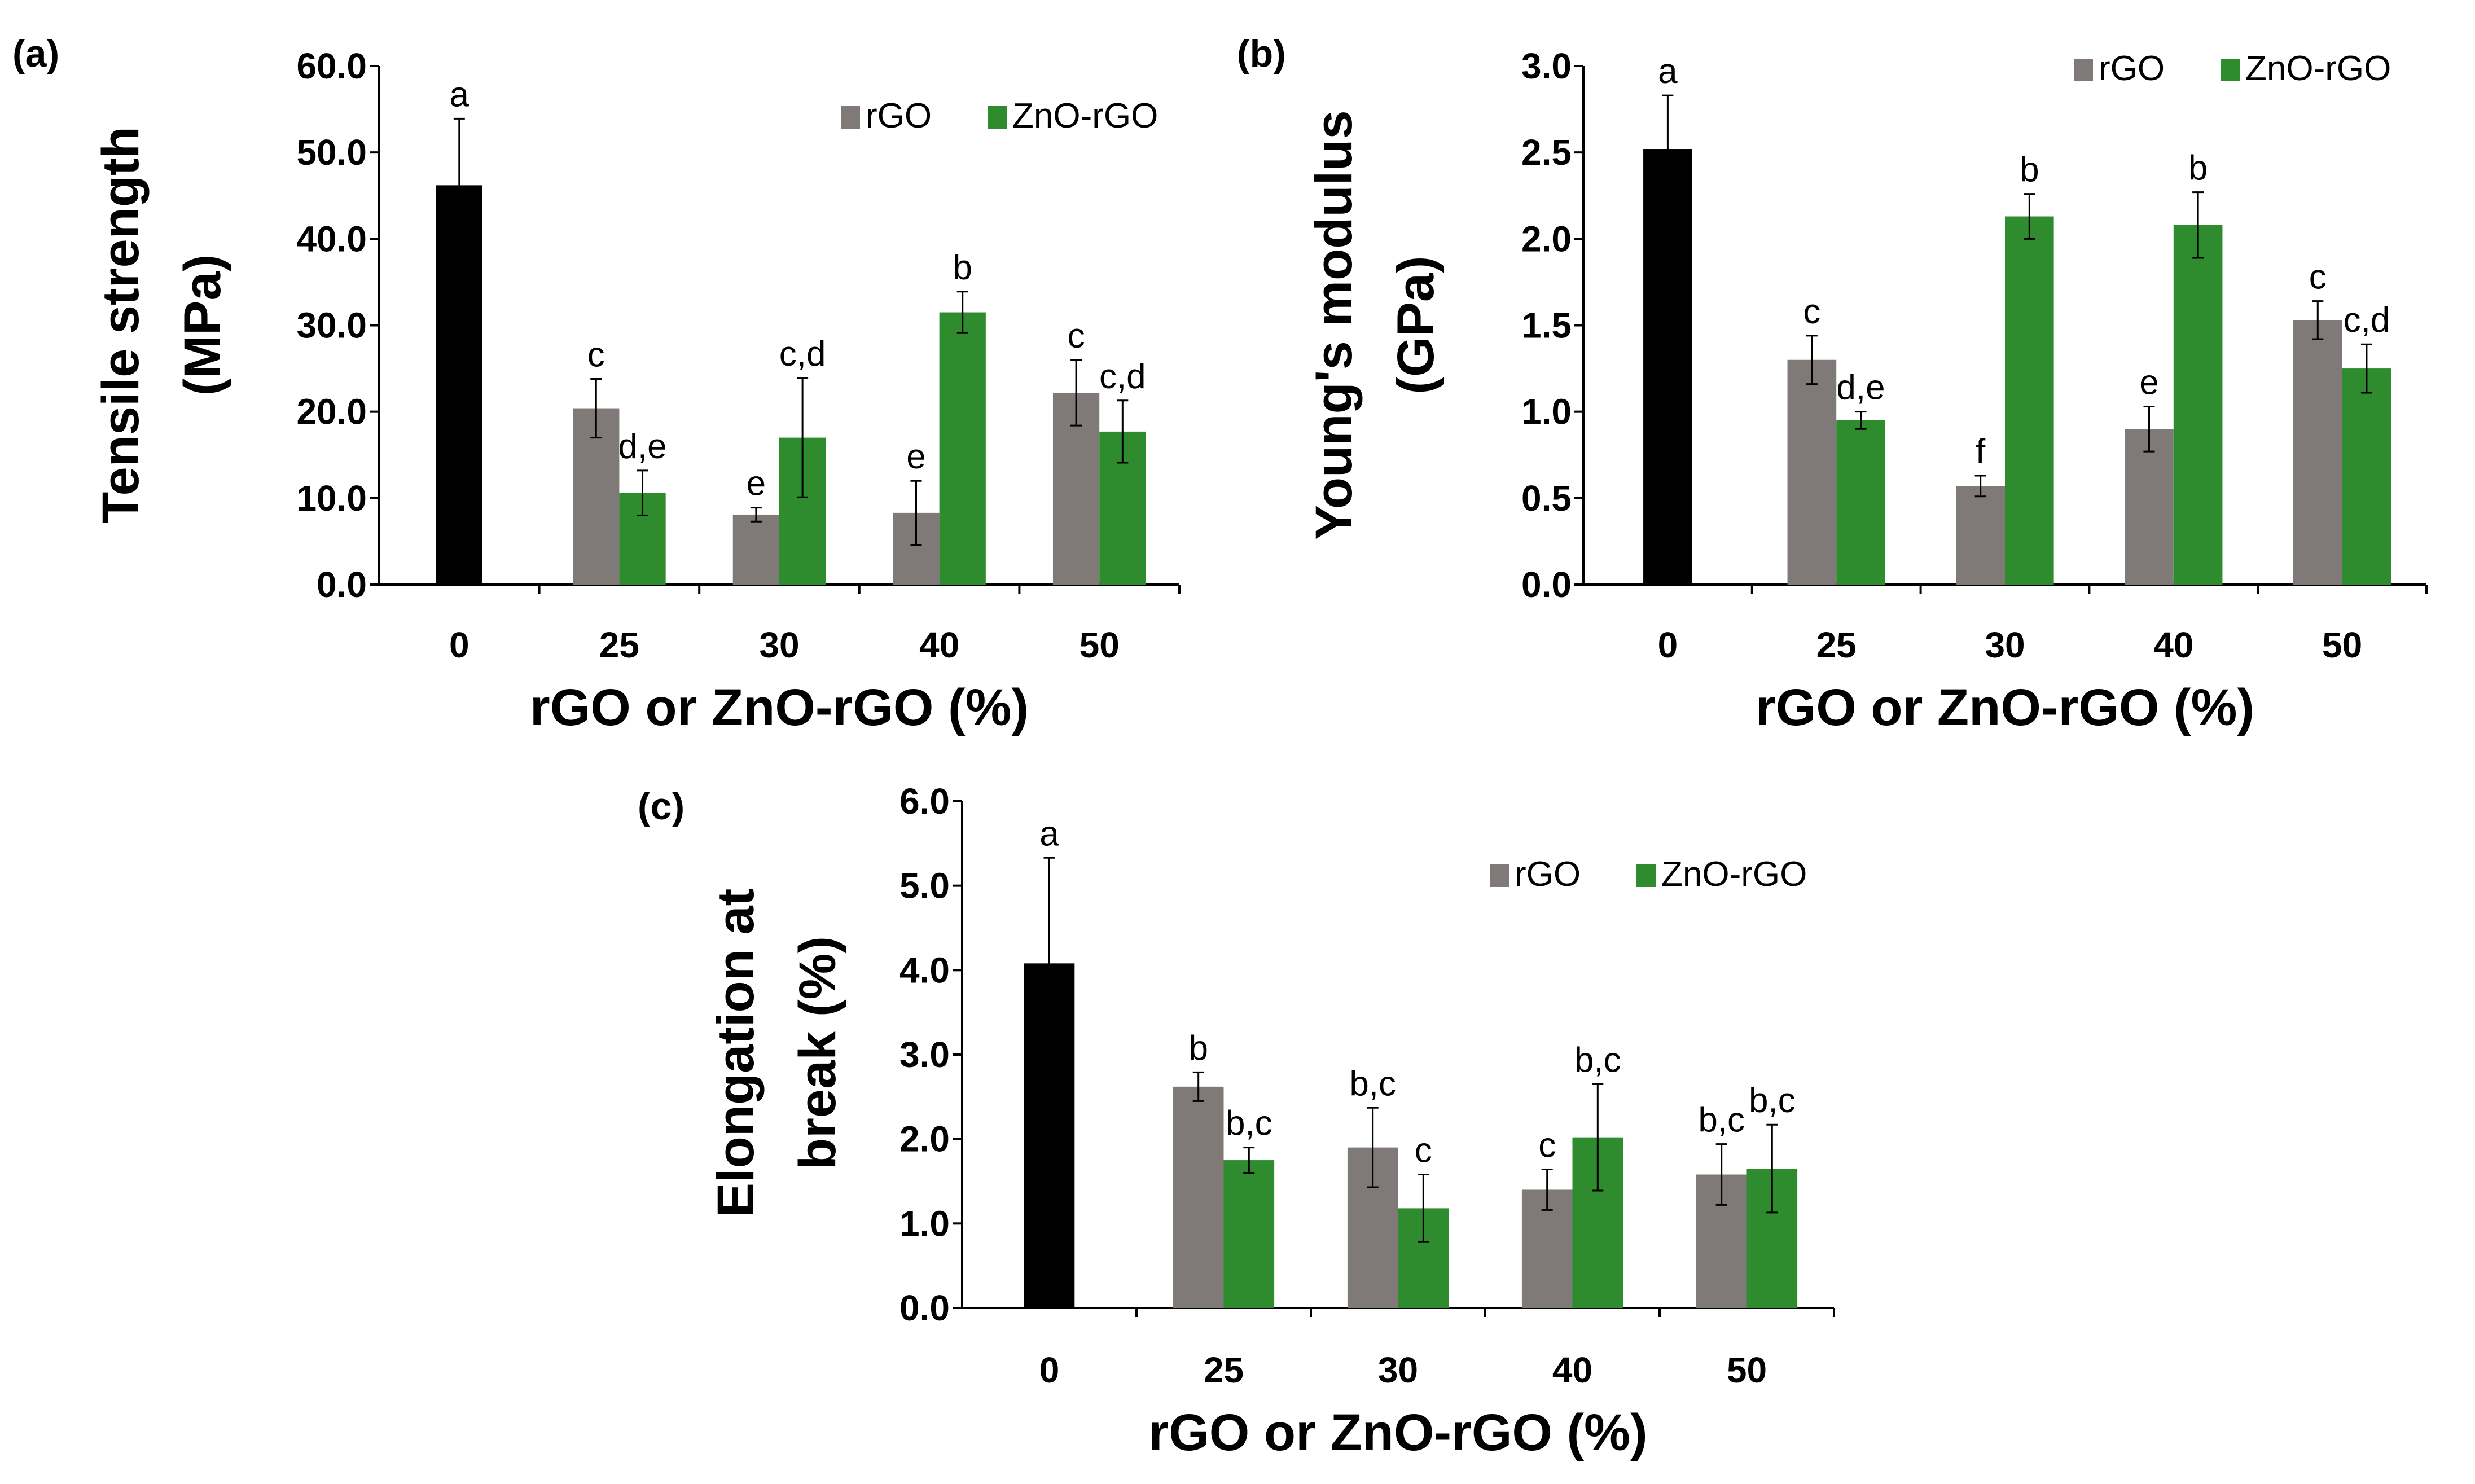 The width and height of the screenshot is (2475, 1484). I want to click on y-tick-label: 60.0, so click(331, 66).